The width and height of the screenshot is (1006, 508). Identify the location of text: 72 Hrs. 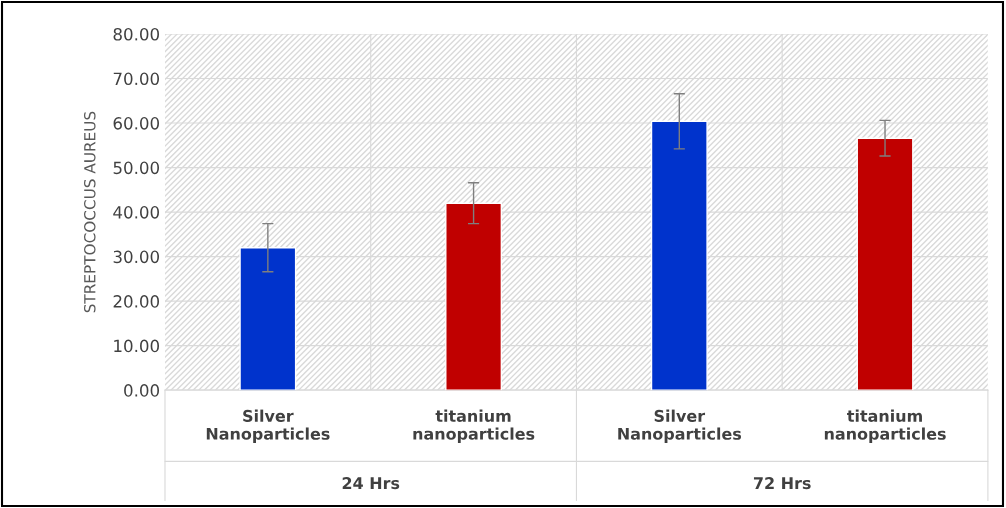
(782, 483).